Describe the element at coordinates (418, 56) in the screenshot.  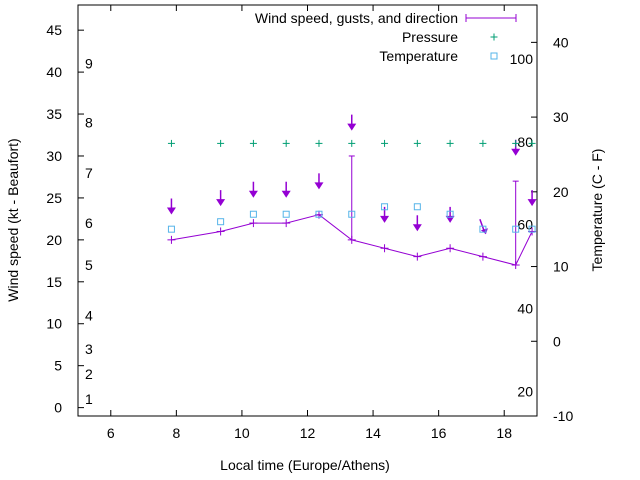
I see `legend-label: Temperature` at that location.